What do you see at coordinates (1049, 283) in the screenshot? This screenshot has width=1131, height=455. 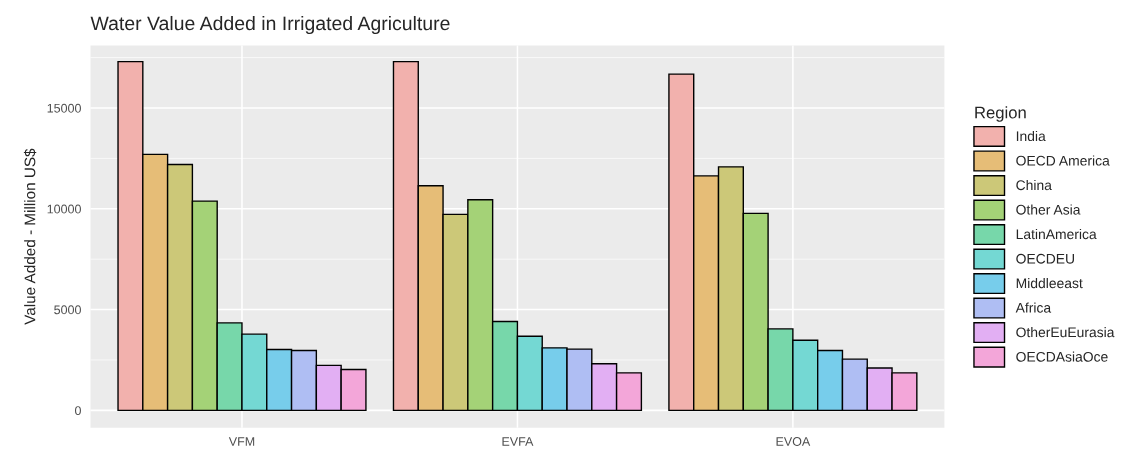 I see `legend-label: Middleeast` at bounding box center [1049, 283].